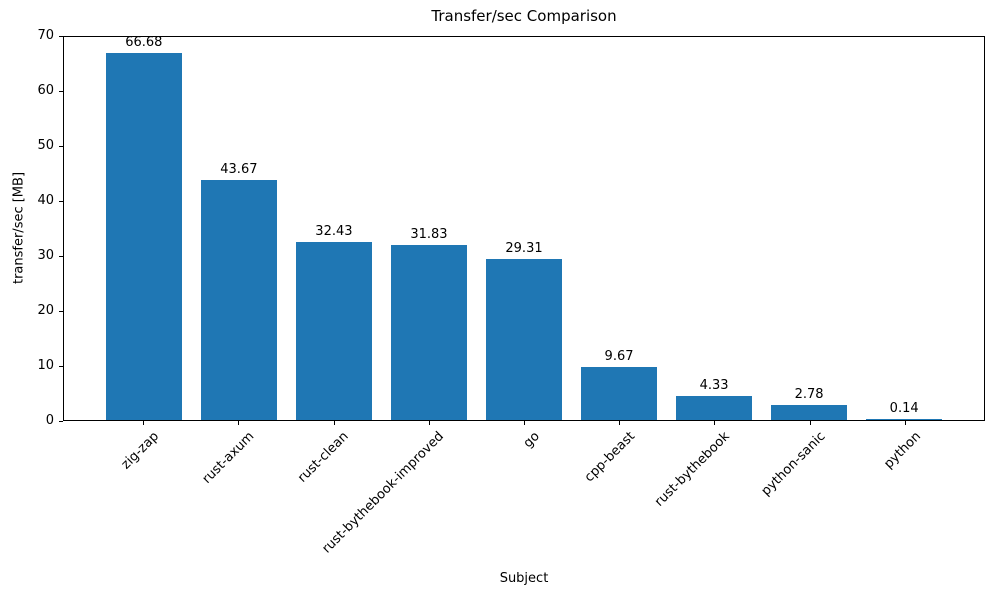 The width and height of the screenshot is (1000, 600). What do you see at coordinates (49, 420) in the screenshot?
I see `y-tick-label: 0` at bounding box center [49, 420].